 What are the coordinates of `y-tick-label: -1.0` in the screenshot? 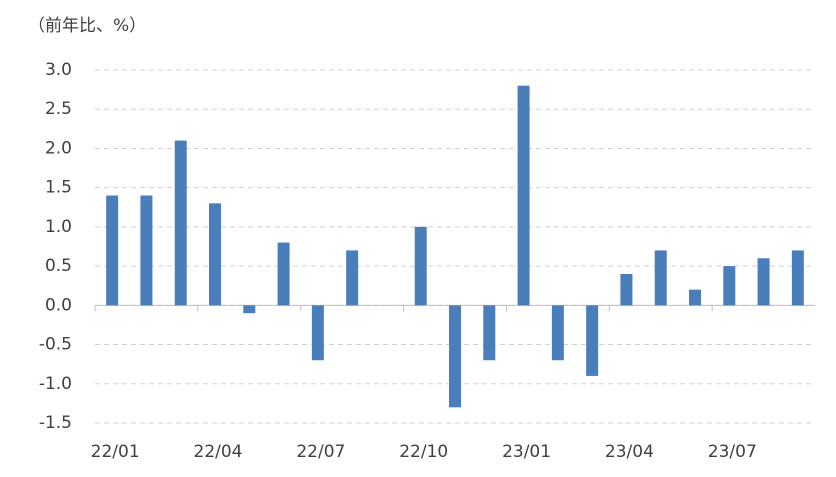 It's located at (55, 384).